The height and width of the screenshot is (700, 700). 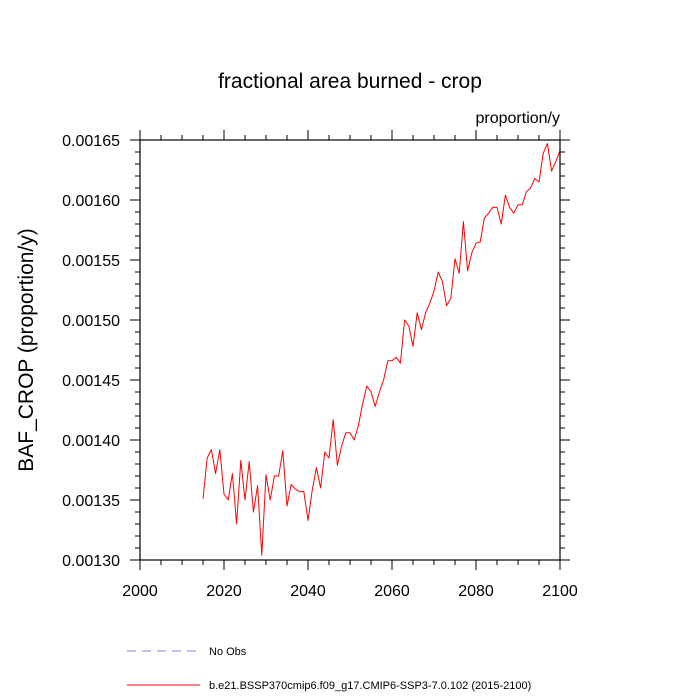 What do you see at coordinates (224, 591) in the screenshot?
I see `x-tick-label: 2020` at bounding box center [224, 591].